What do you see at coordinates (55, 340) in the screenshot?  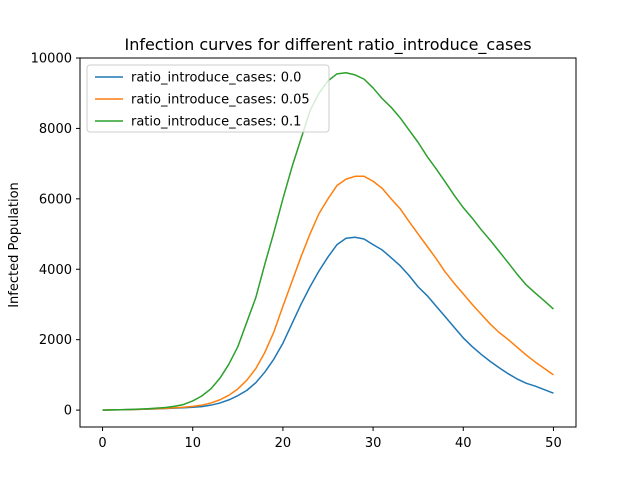 I see `y-tick-label-1: 2000` at bounding box center [55, 340].